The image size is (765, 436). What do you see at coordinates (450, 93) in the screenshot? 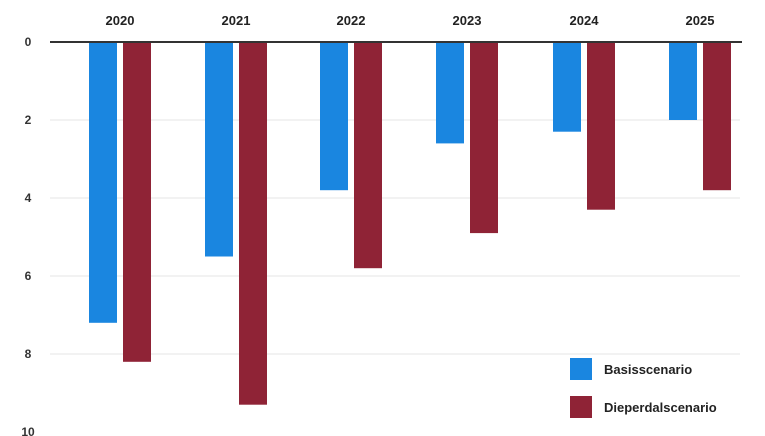
I see `bar-basisscenario-2023` at bounding box center [450, 93].